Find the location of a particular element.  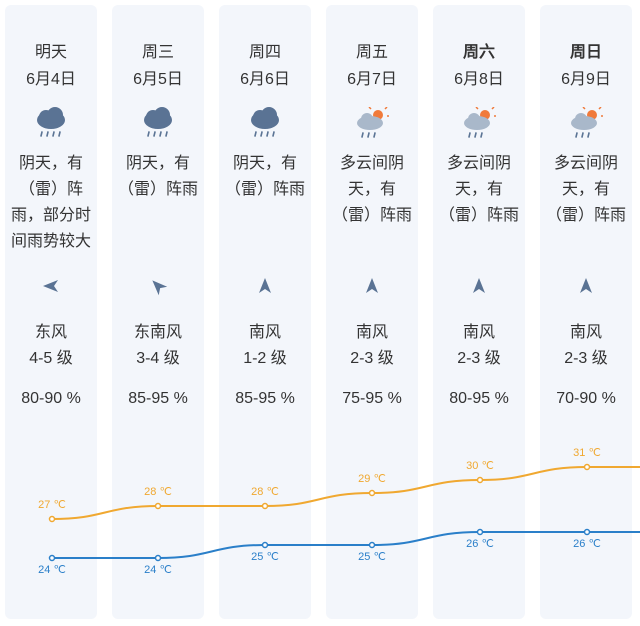

day-label: 周三 is located at coordinates (157, 52).